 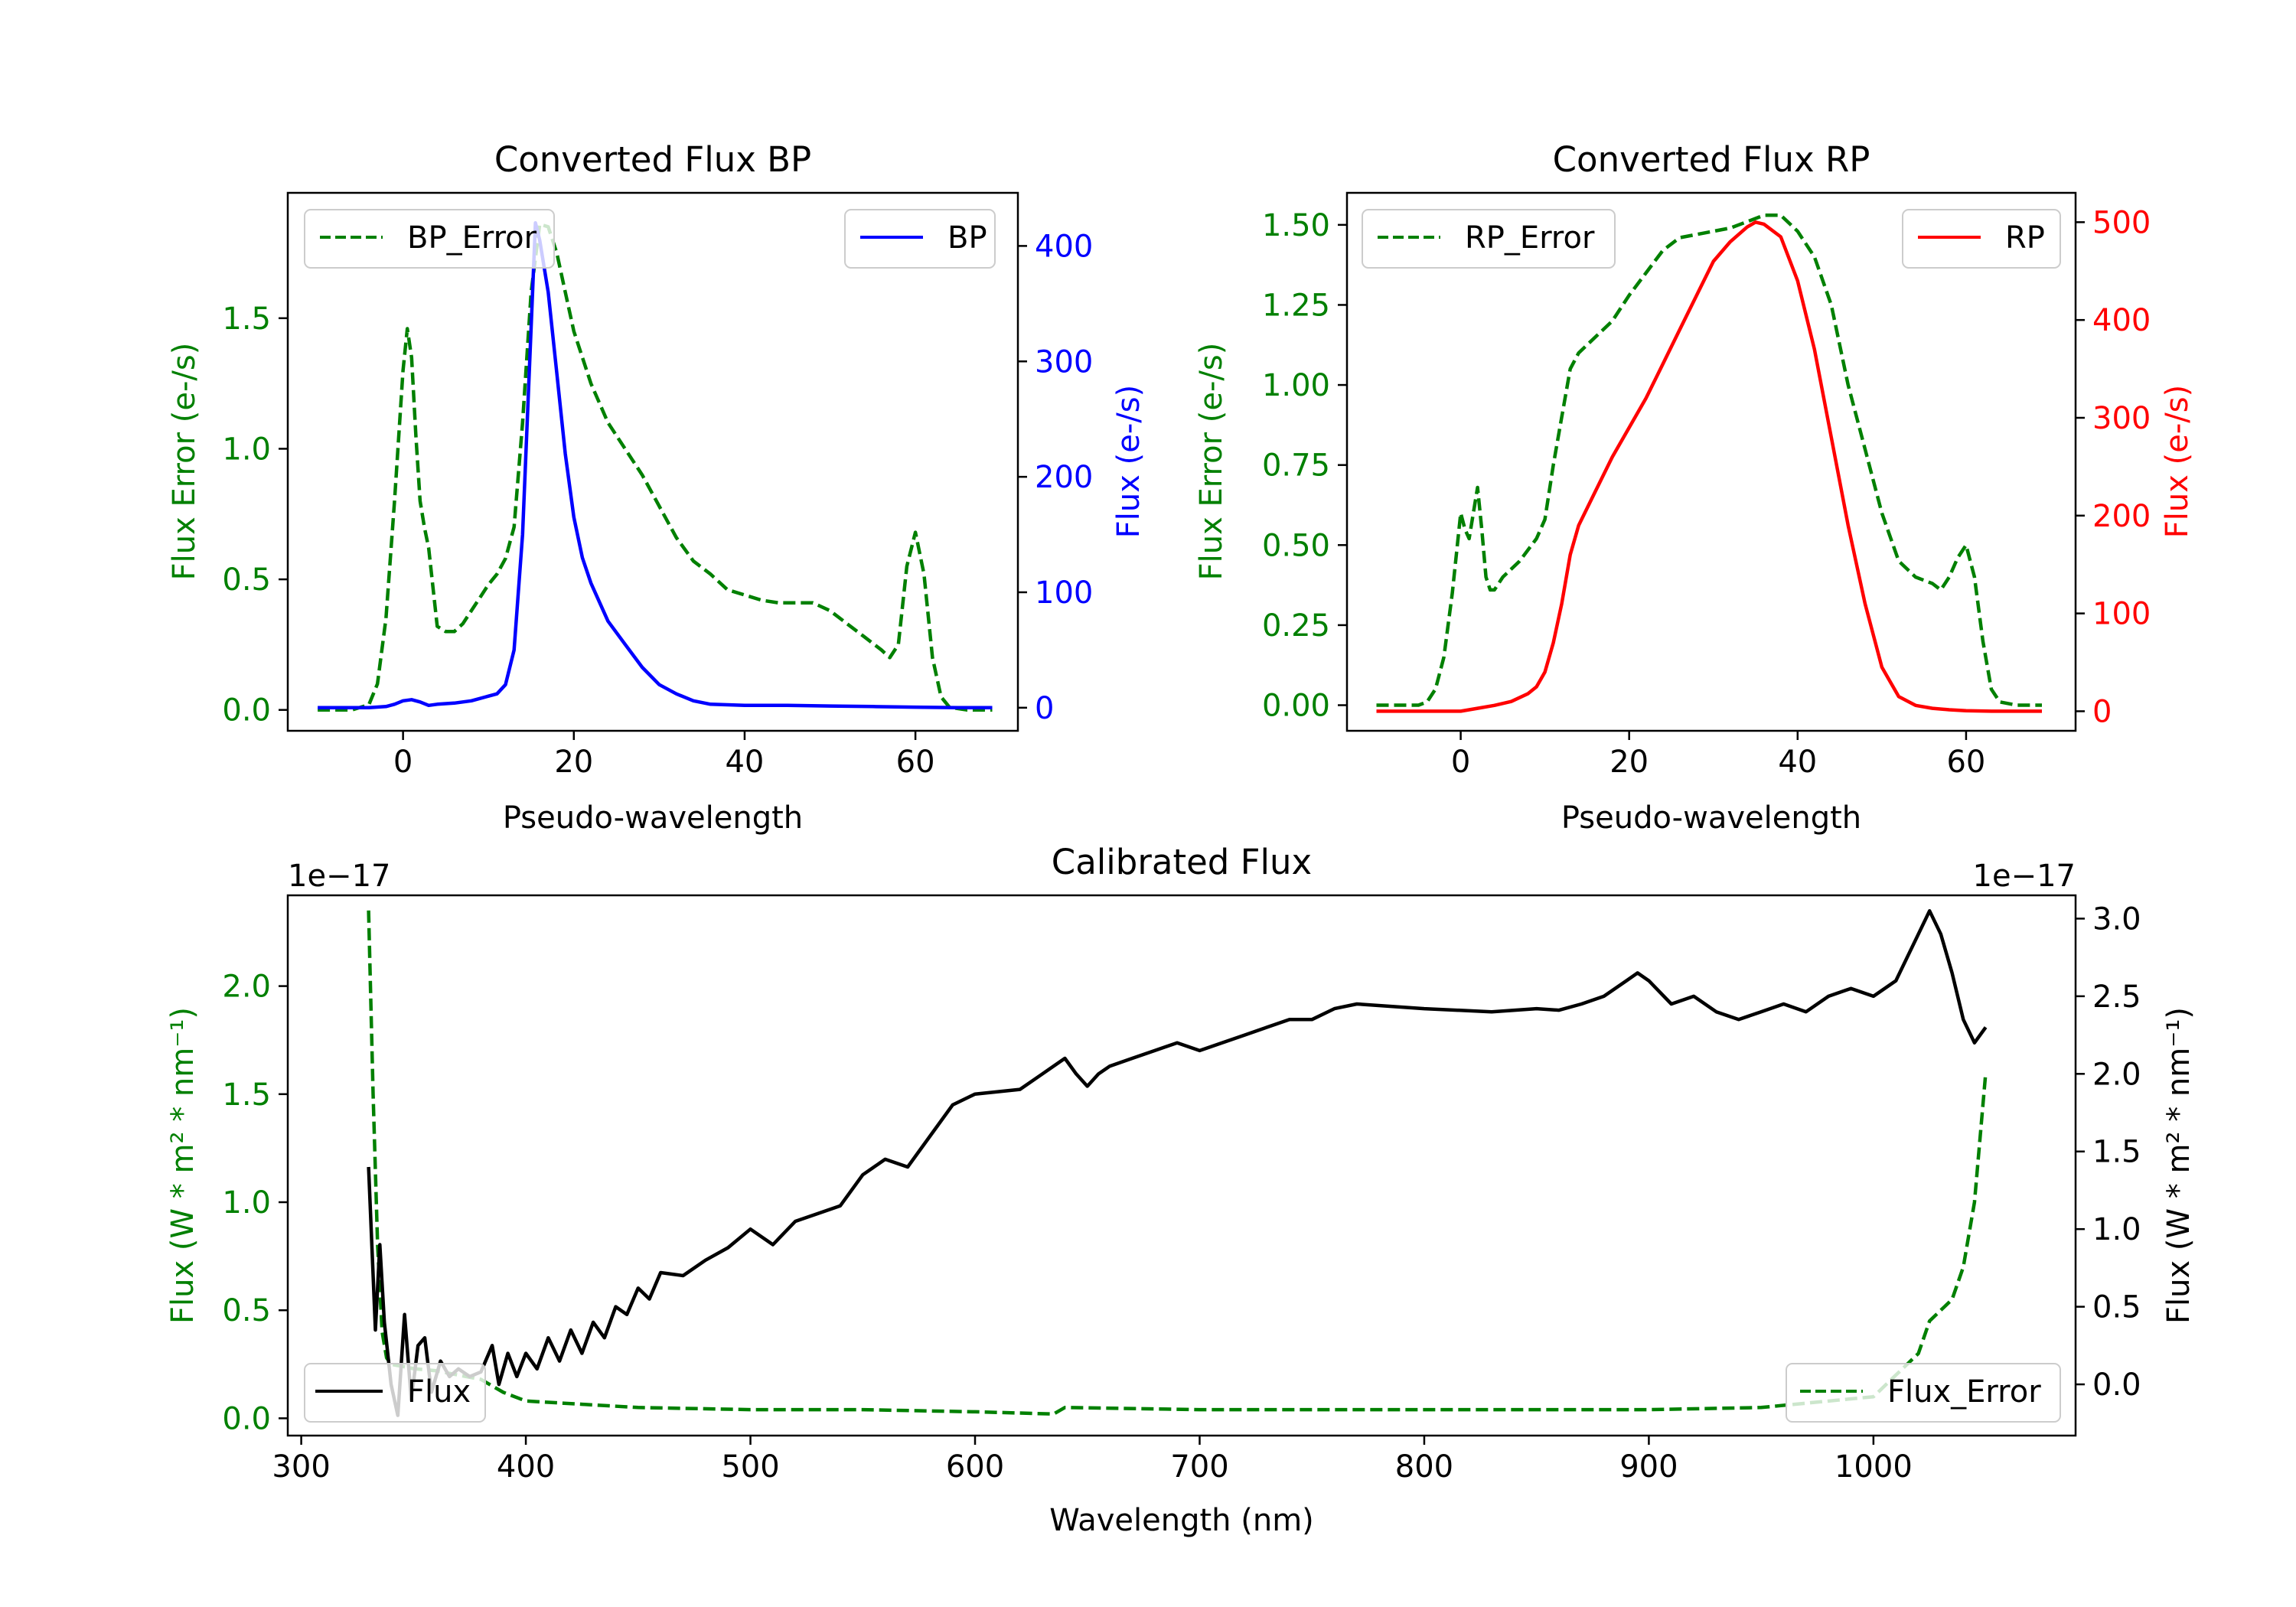 I want to click on bp-y-label-left: Flux Error (e-/s), so click(x=184, y=462).